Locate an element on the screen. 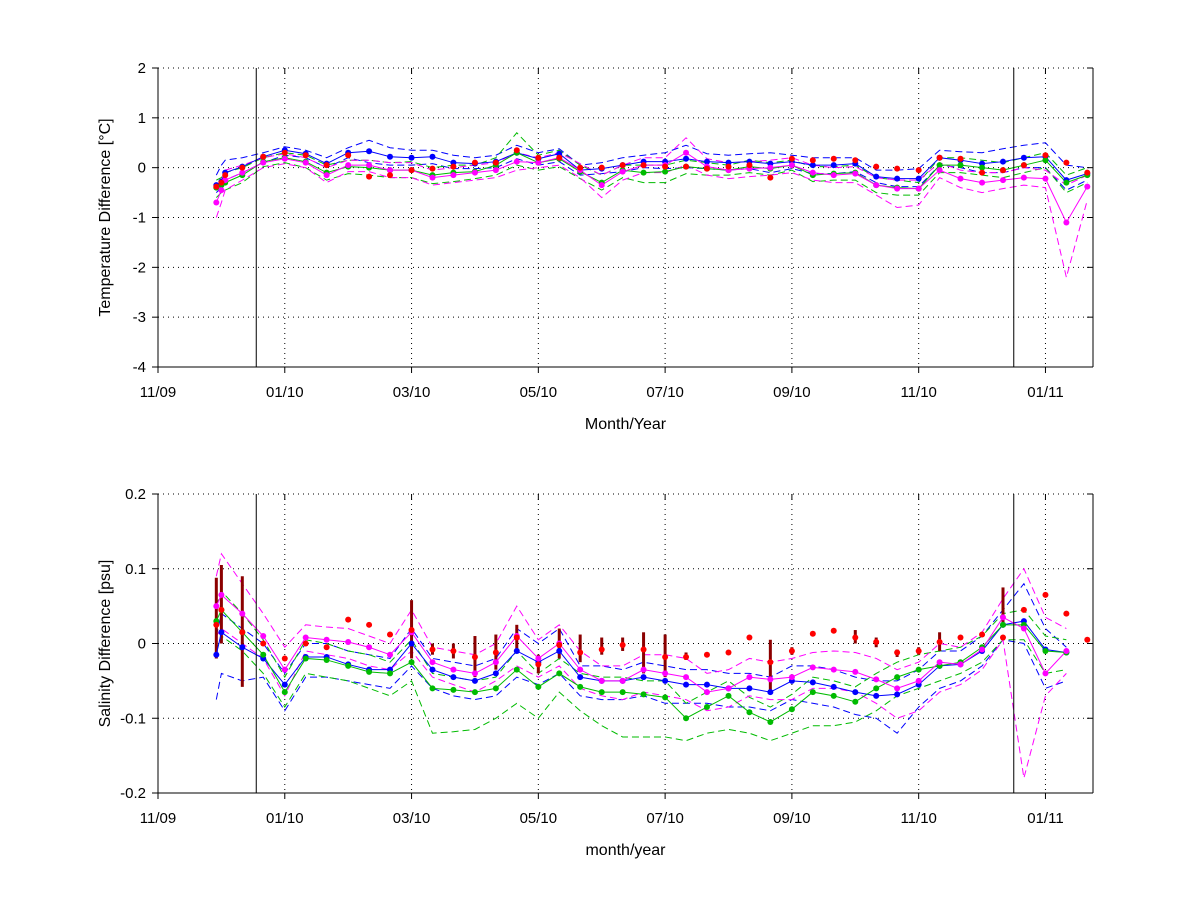  y-axis-title: Temperature Difference [°C] is located at coordinates (105, 217).